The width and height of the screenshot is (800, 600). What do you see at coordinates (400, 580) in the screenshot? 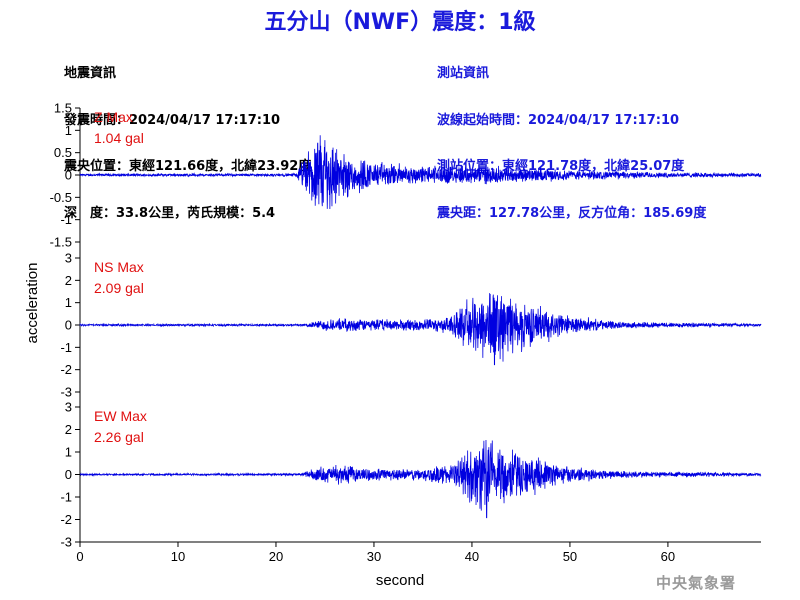
I see `x-axis-label: second` at bounding box center [400, 580].